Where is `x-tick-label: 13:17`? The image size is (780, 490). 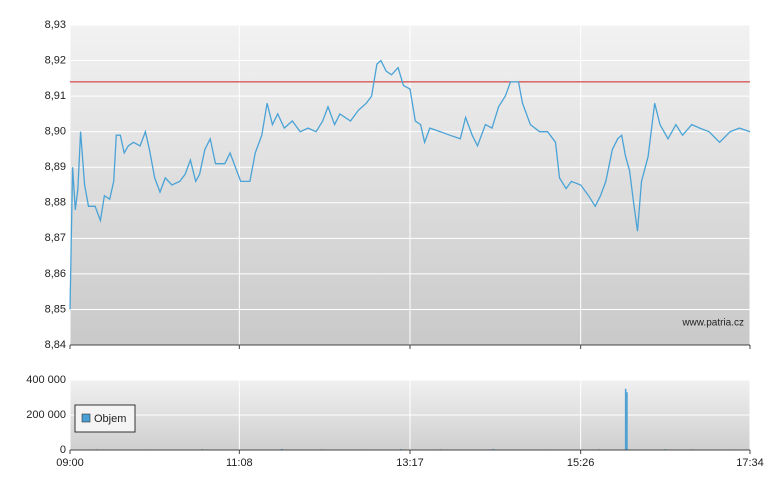 x-tick-label: 13:17 is located at coordinates (410, 463).